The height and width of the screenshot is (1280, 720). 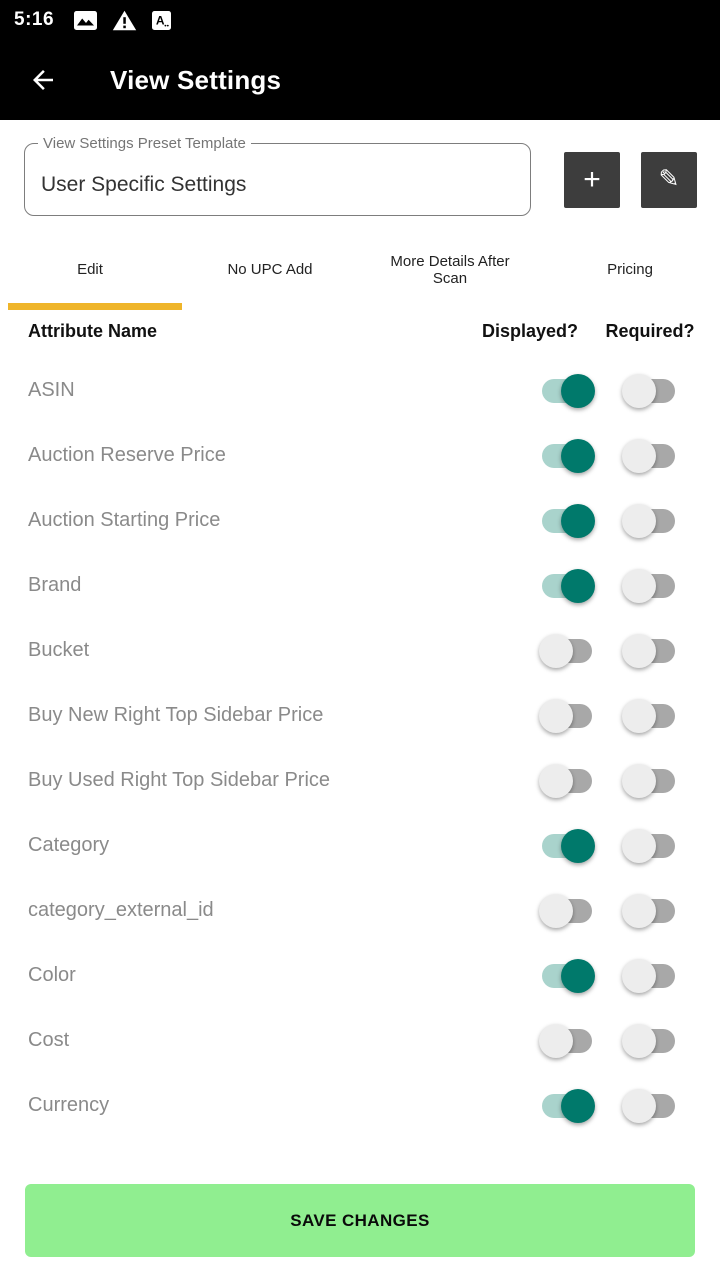 I want to click on table-row: Currency, so click(x=360, y=1105).